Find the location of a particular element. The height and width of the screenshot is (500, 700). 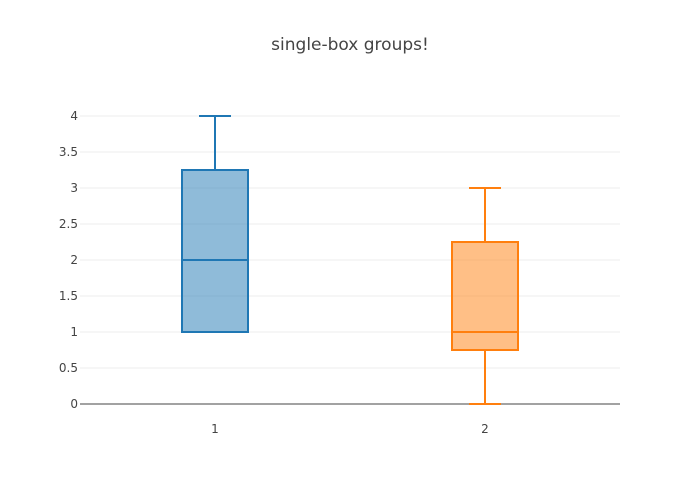

x-tick-label: 1 is located at coordinates (215, 429).